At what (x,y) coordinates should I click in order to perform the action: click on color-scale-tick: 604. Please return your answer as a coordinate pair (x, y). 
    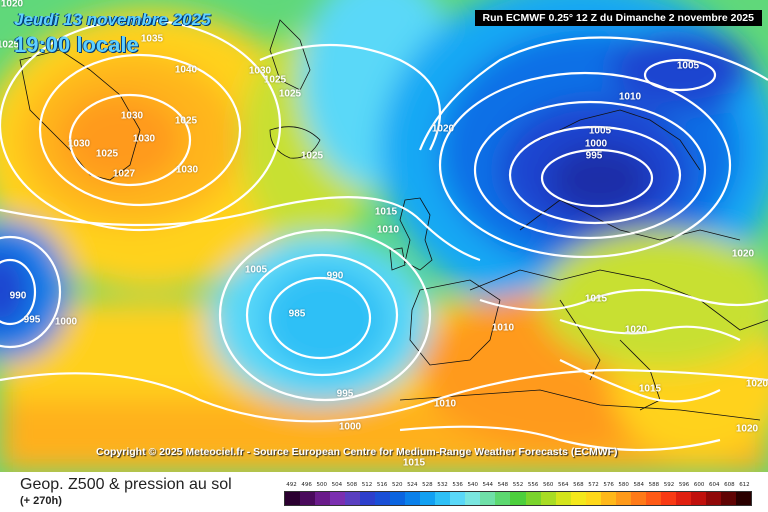
    Looking at the image, I should click on (714, 485).